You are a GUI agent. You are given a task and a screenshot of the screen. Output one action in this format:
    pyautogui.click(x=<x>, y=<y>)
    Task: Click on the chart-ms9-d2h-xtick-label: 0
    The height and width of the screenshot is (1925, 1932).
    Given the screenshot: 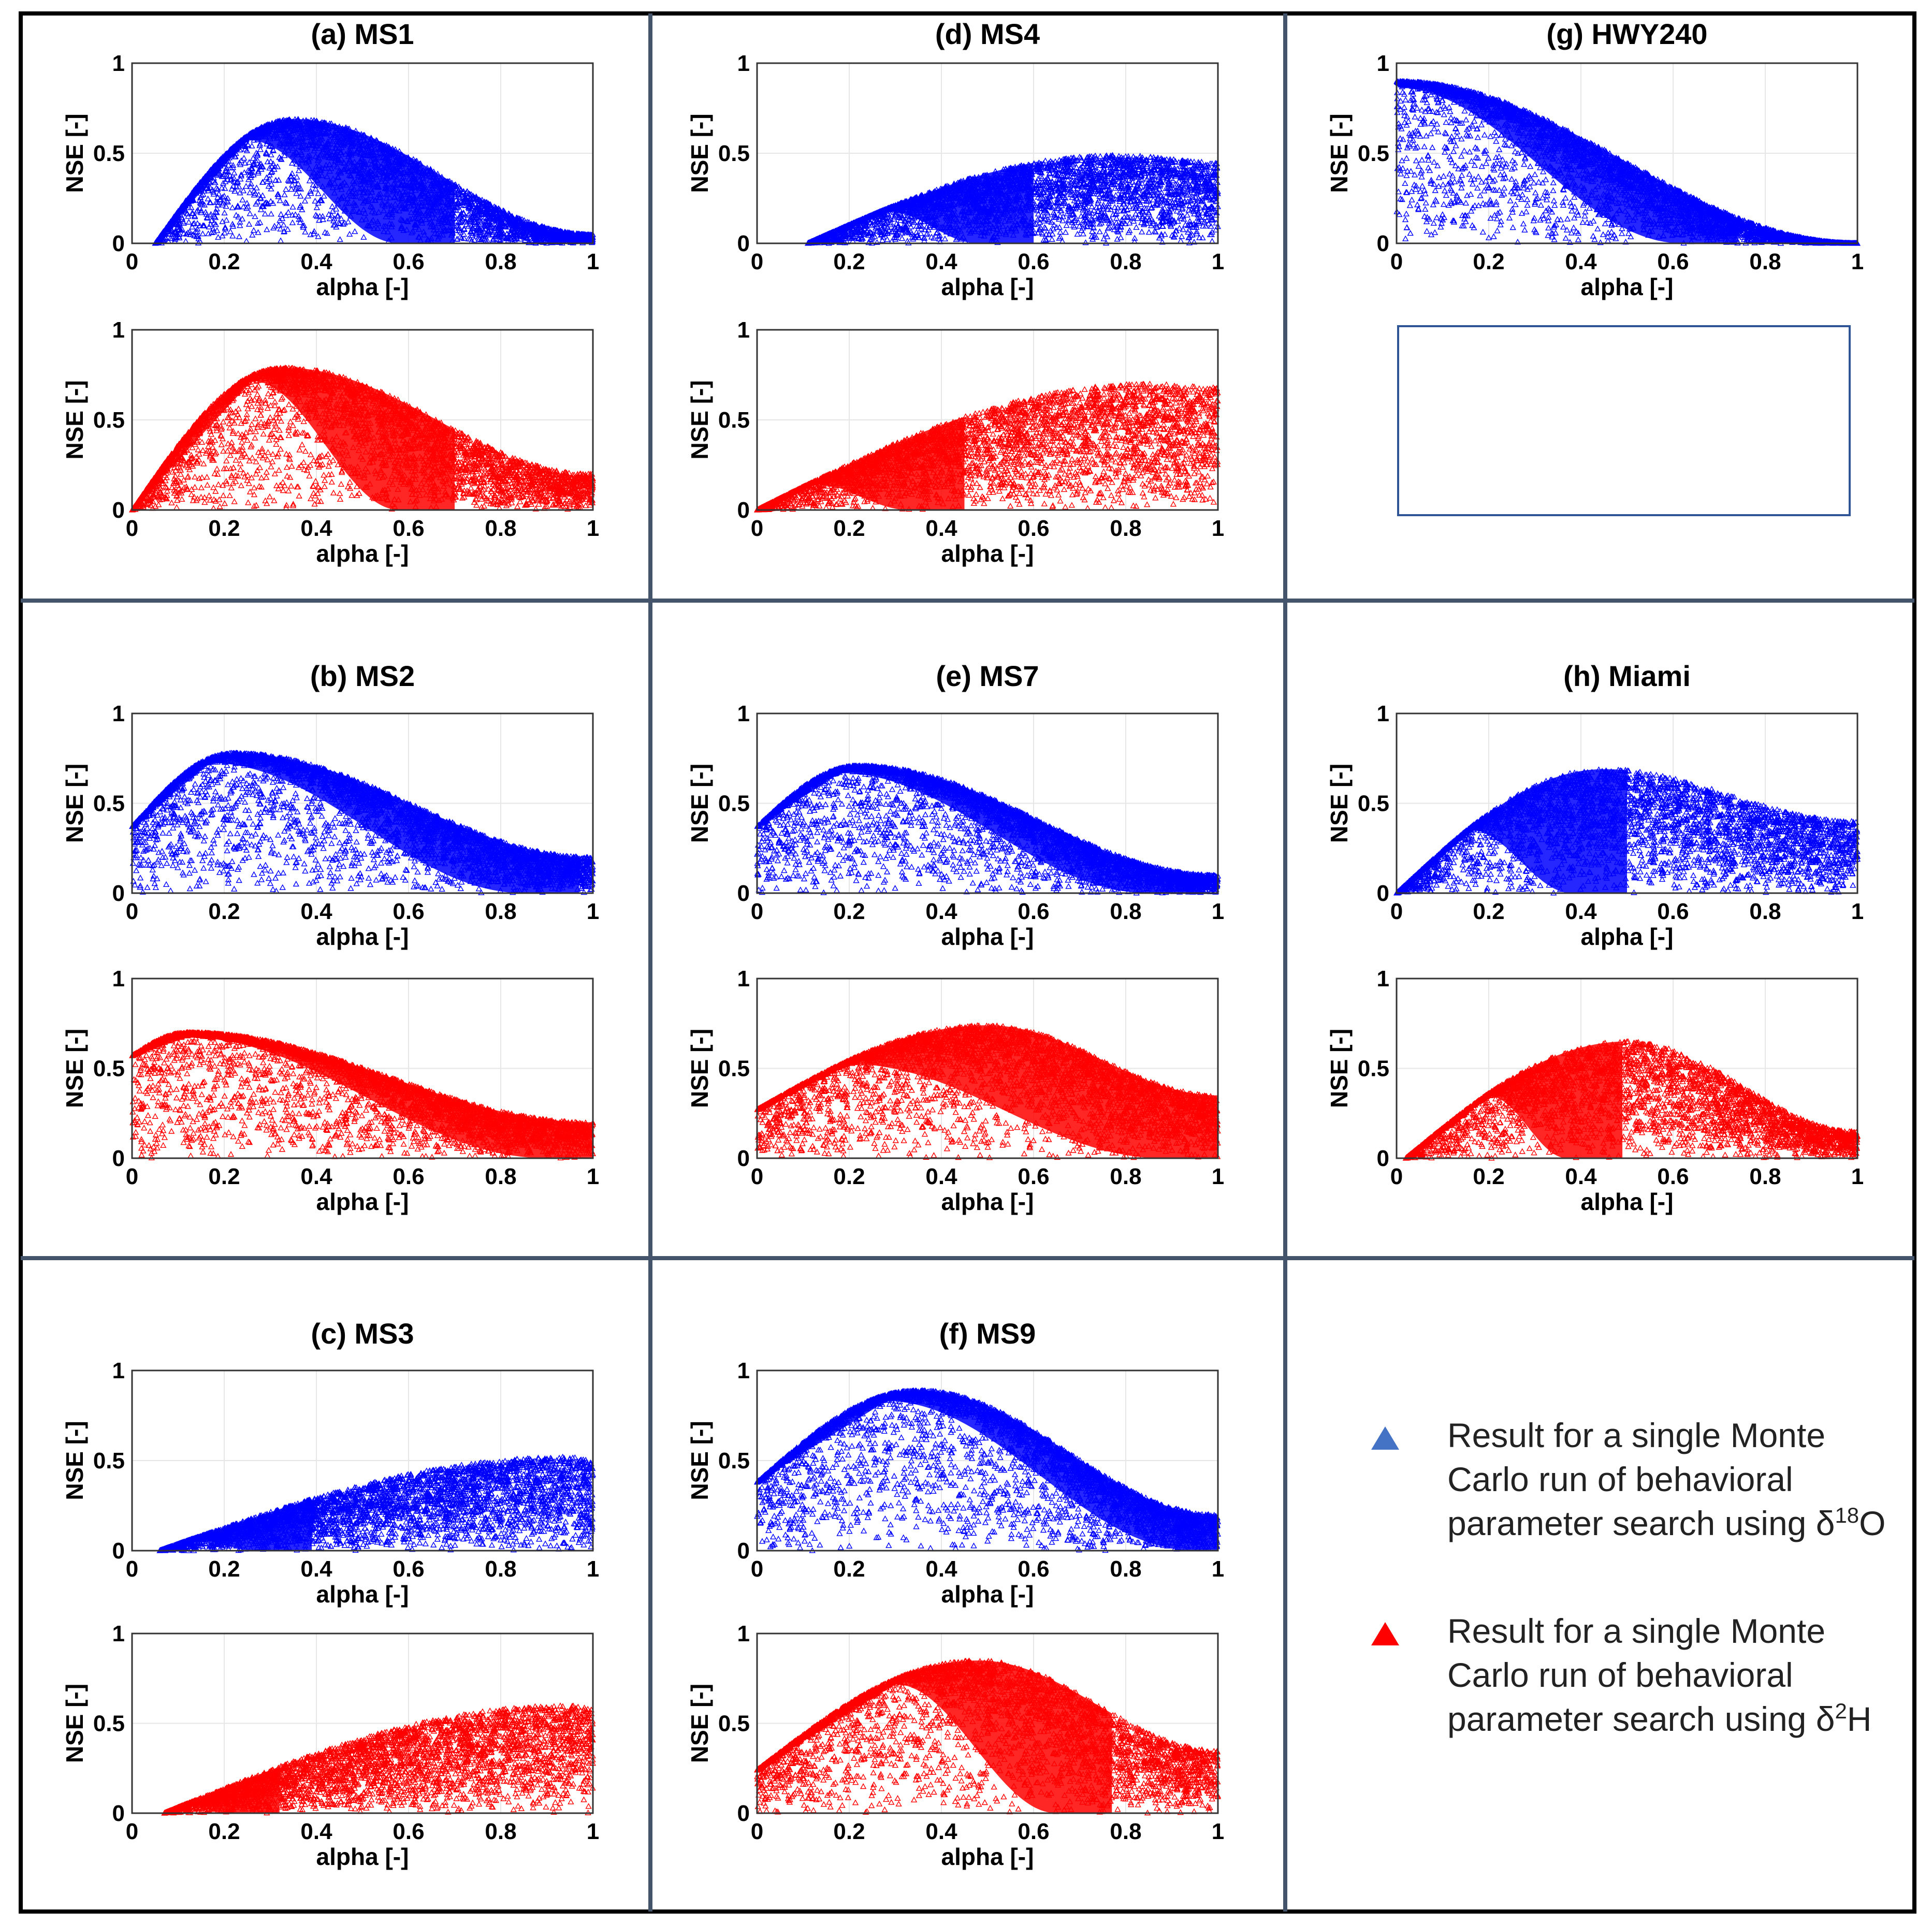 What is the action you would take?
    pyautogui.click(x=757, y=1831)
    